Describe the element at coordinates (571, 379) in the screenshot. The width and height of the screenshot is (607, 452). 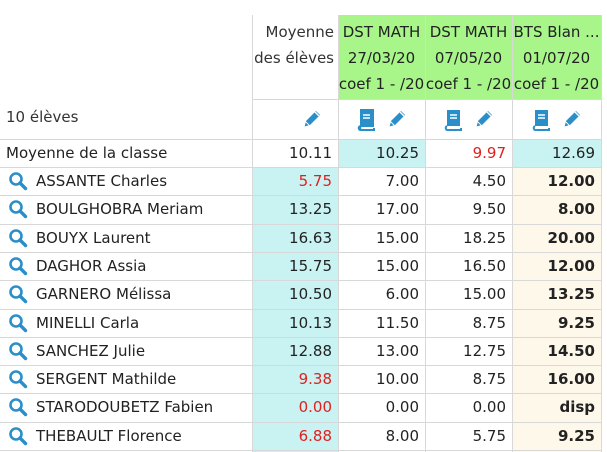
I see `grade-e2: 16.00` at that location.